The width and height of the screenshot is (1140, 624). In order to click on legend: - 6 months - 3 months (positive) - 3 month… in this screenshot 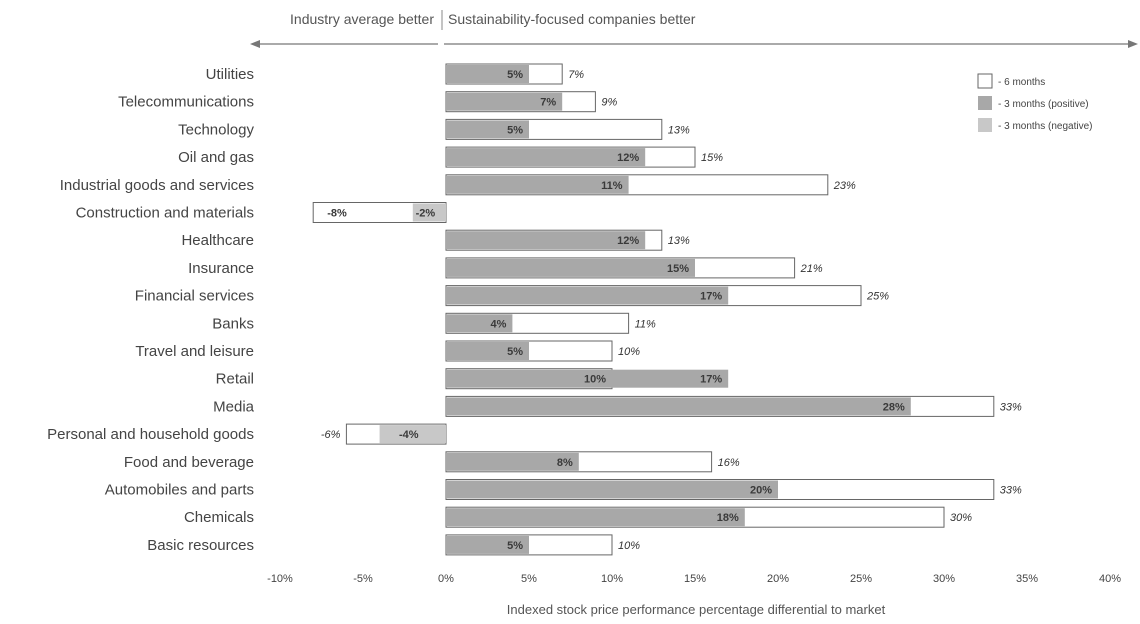, I will do `click(1035, 102)`.